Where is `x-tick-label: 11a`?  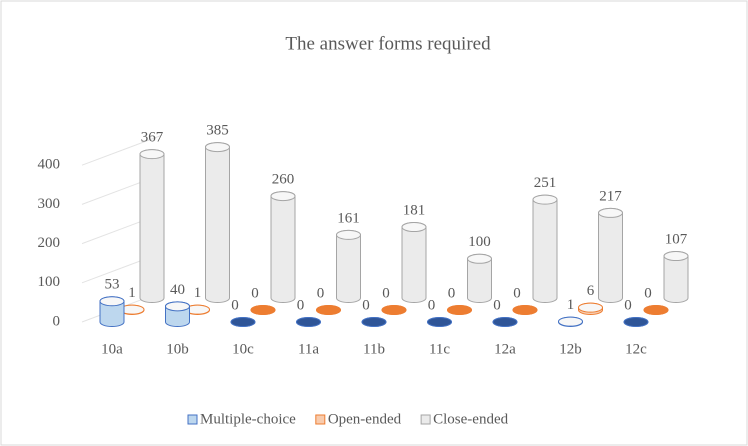 x-tick-label: 11a is located at coordinates (308, 349).